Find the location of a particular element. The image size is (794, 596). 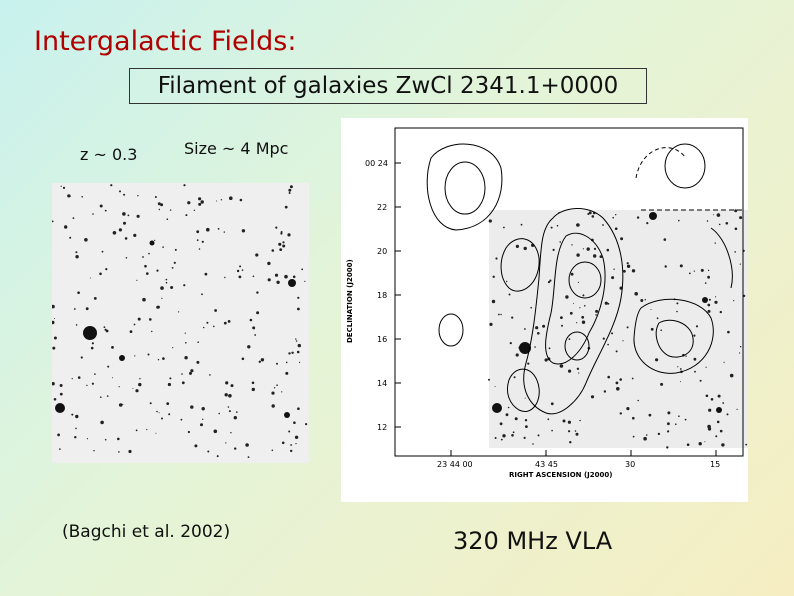

subtitle-box: Filament of galaxies ZwCl 2341.1+0000 is located at coordinates (388, 86).